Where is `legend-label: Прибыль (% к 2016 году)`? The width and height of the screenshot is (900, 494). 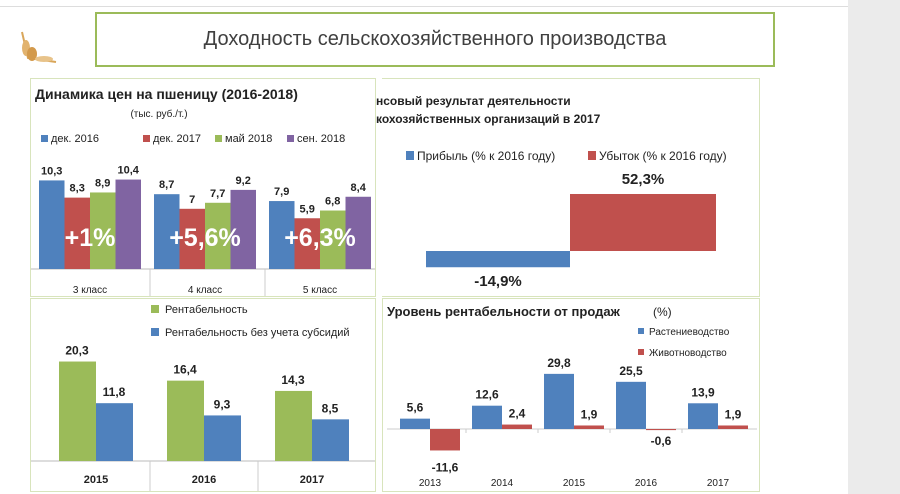 legend-label: Прибыль (% к 2016 году) is located at coordinates (486, 156).